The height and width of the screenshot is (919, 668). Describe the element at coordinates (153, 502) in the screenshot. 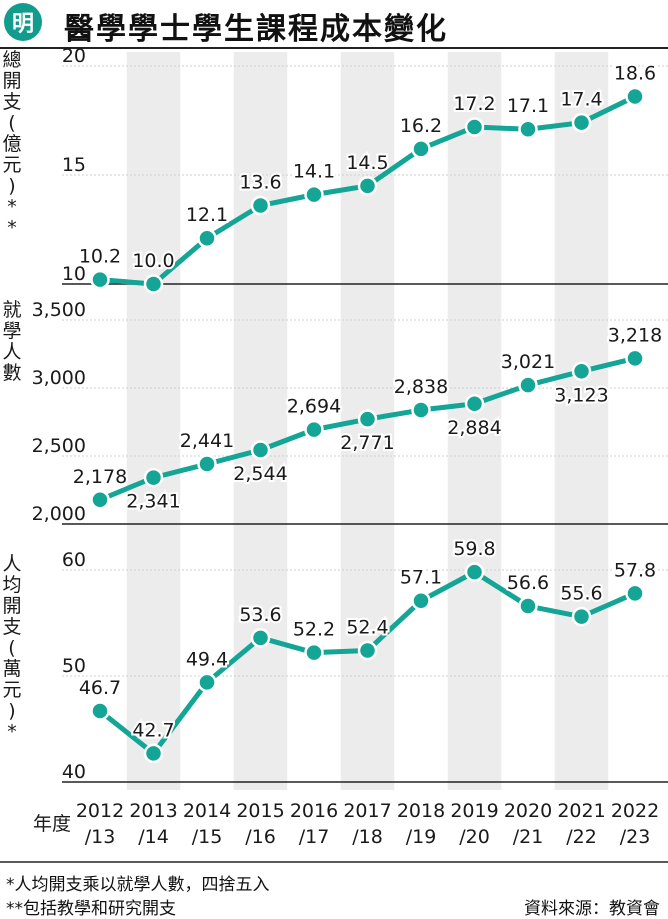

I see `data-label: 2,341` at that location.